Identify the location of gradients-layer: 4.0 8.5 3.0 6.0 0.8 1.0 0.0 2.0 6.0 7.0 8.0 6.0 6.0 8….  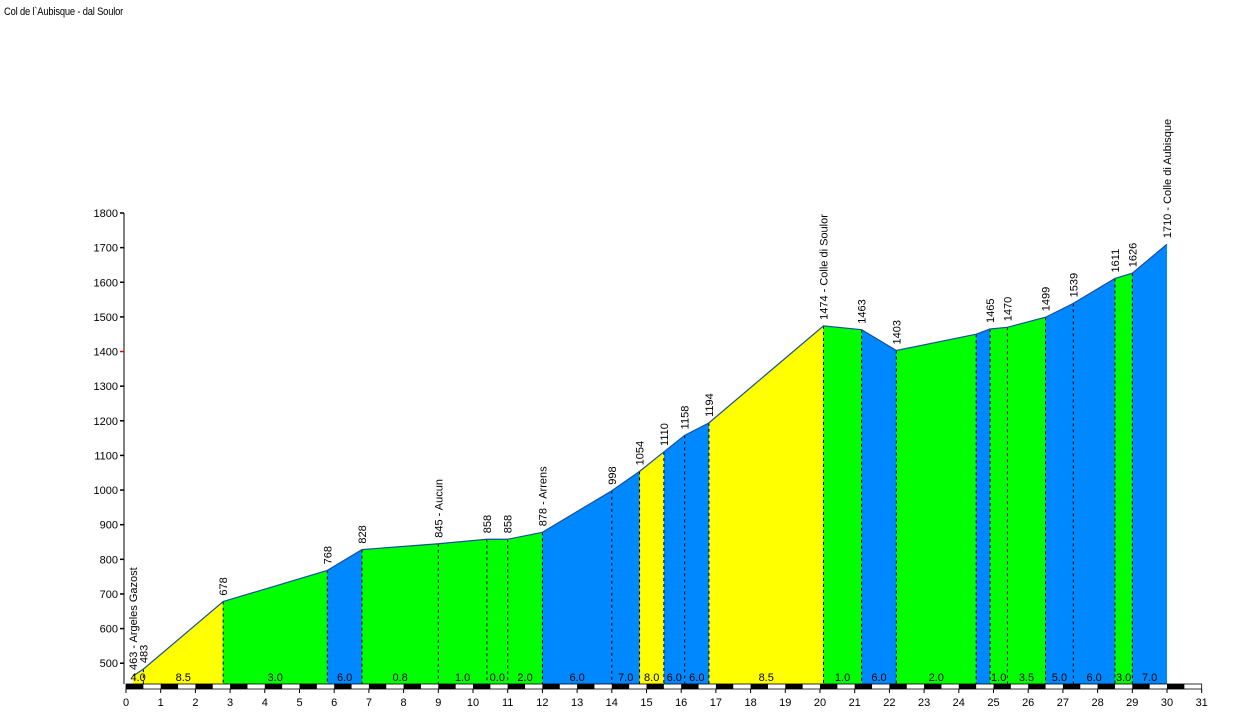
(643, 678).